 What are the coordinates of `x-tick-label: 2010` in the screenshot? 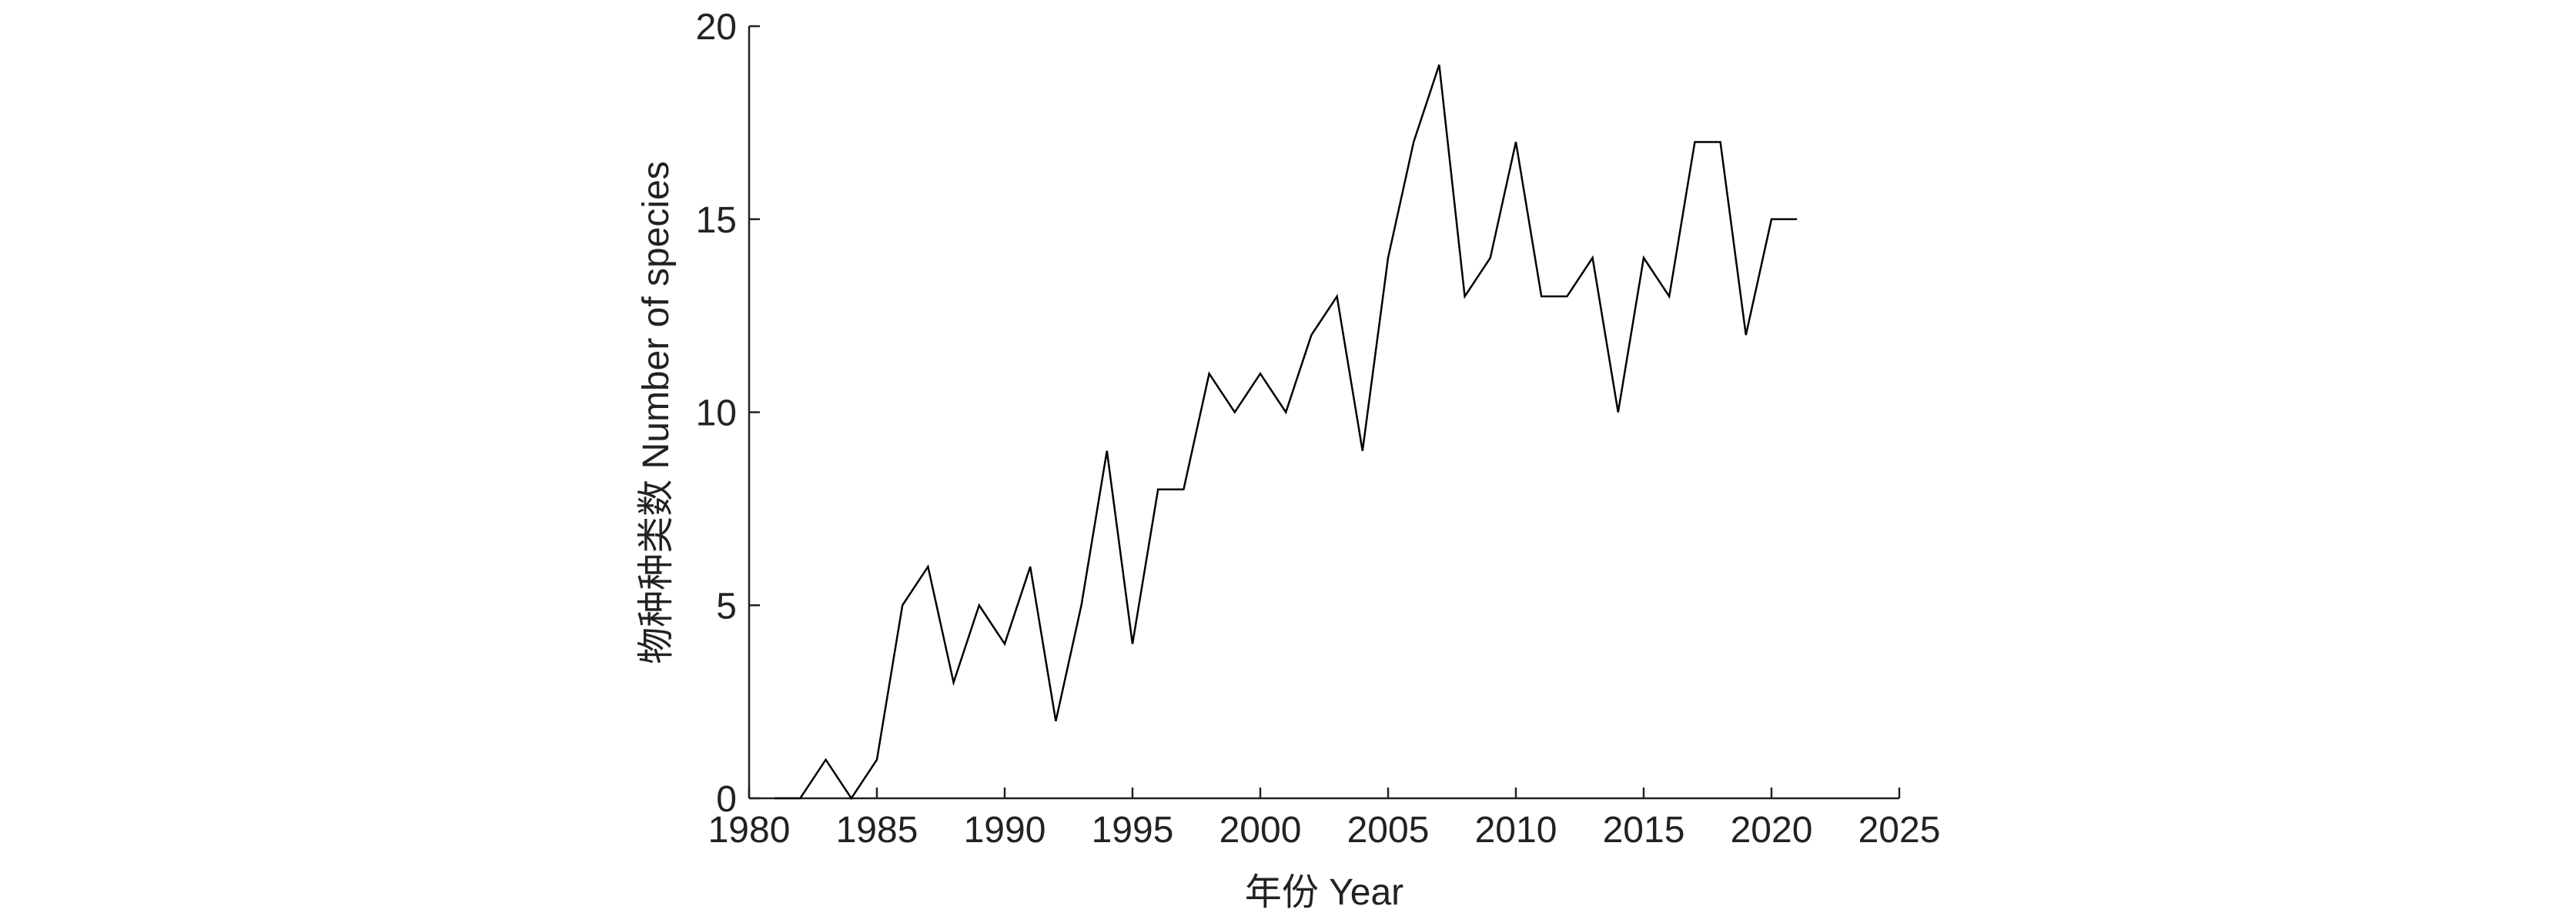 It's located at (1516, 830).